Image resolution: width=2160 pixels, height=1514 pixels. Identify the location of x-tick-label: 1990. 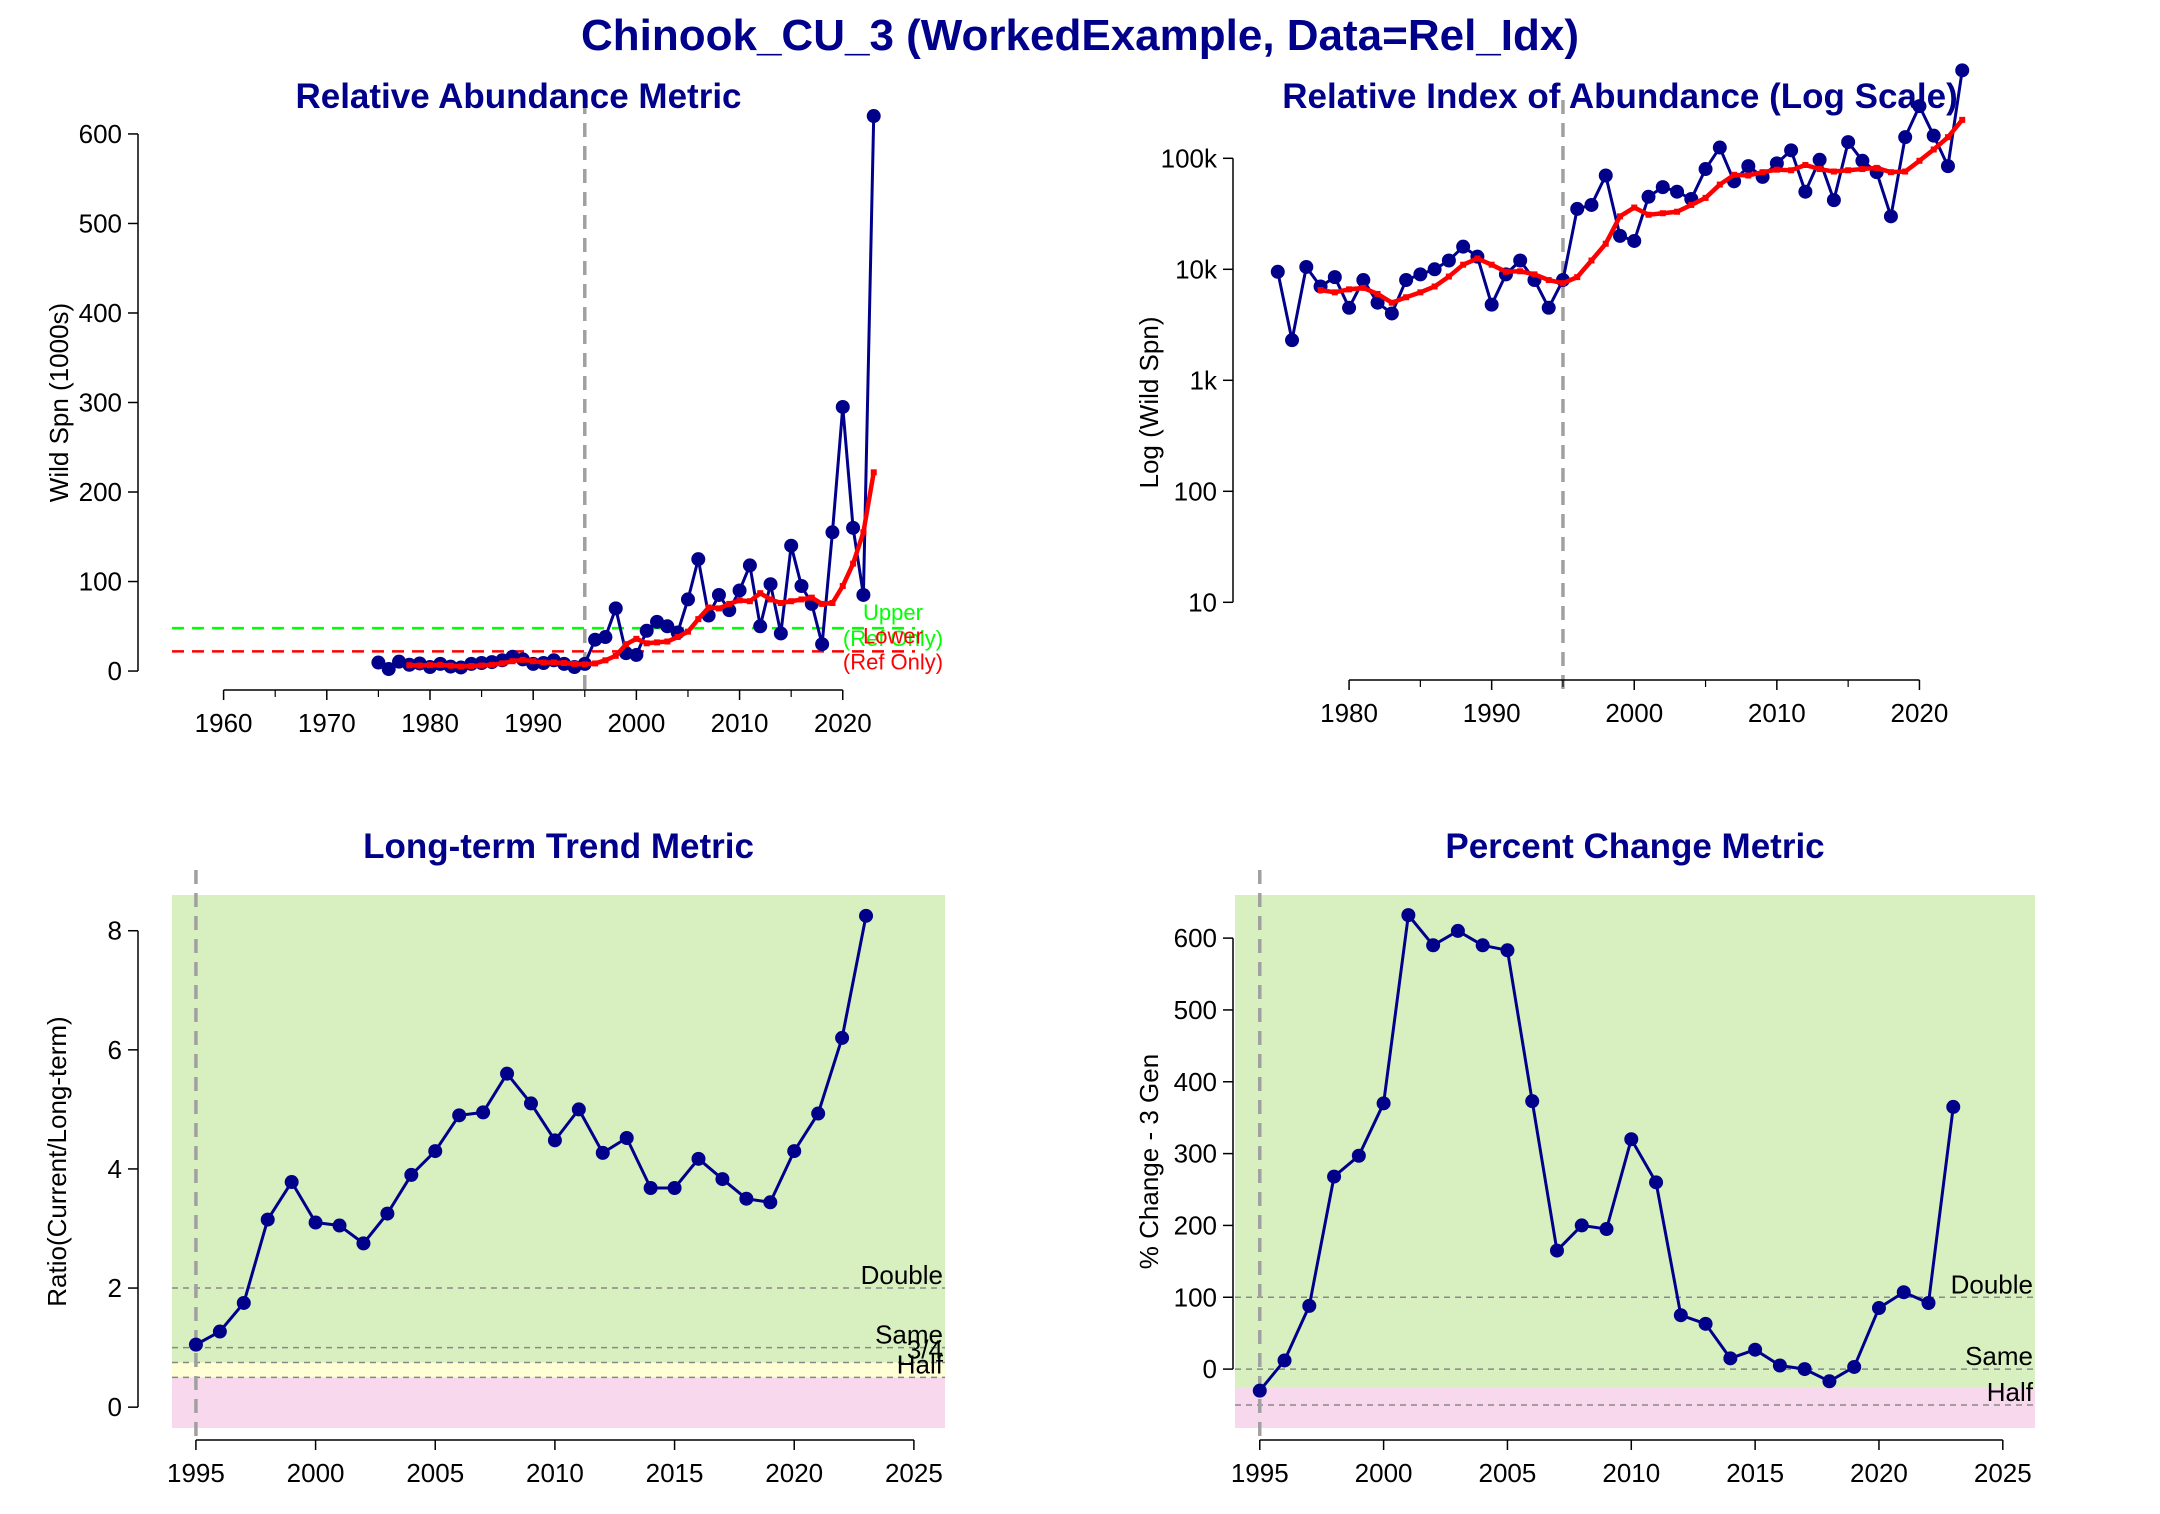
(533, 723).